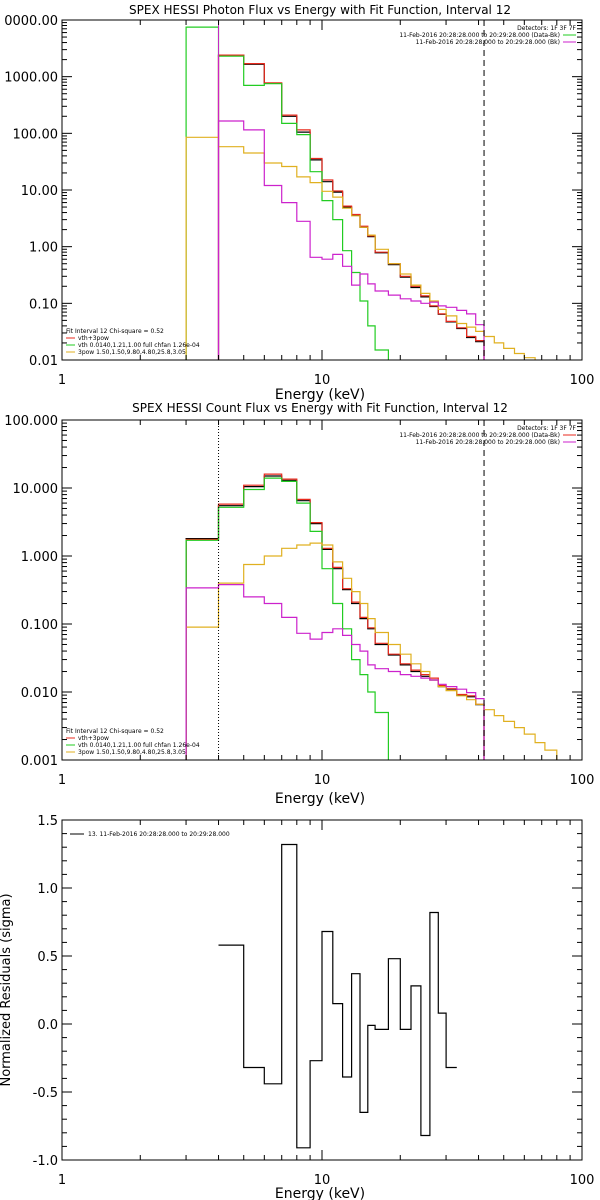 Image resolution: width=600 pixels, height=1200 pixels. I want to click on y-axis-label: Normalized Residuals (sigma), so click(7, 989).